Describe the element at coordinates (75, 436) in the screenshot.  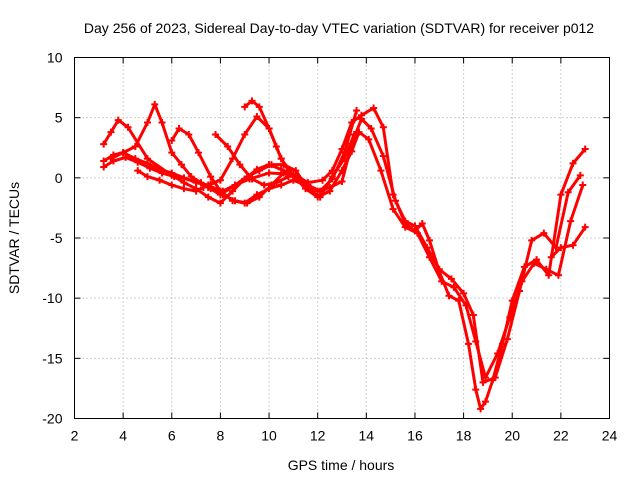
I see `x-tick-label: 2` at that location.